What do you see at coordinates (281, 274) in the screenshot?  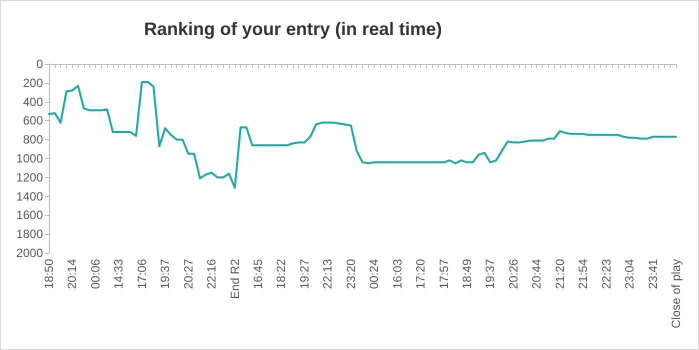 I see `x-tick-label: 18:22` at bounding box center [281, 274].